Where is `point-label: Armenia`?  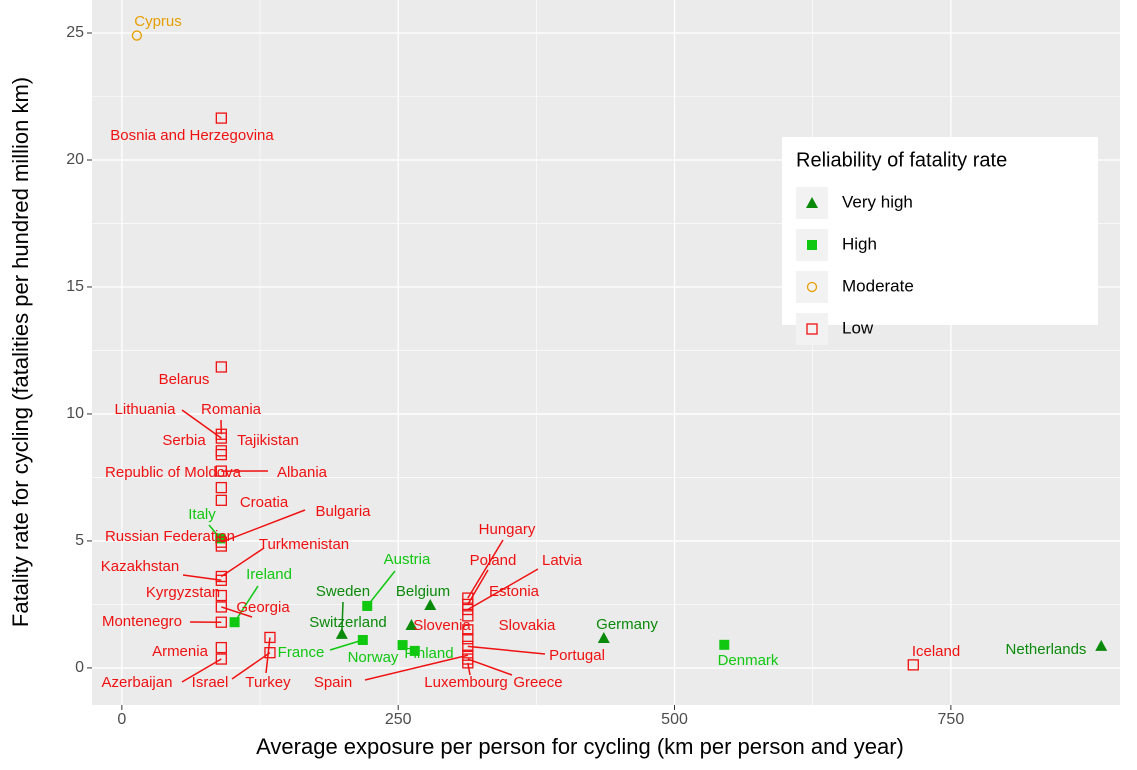 point-label: Armenia is located at coordinates (180, 651).